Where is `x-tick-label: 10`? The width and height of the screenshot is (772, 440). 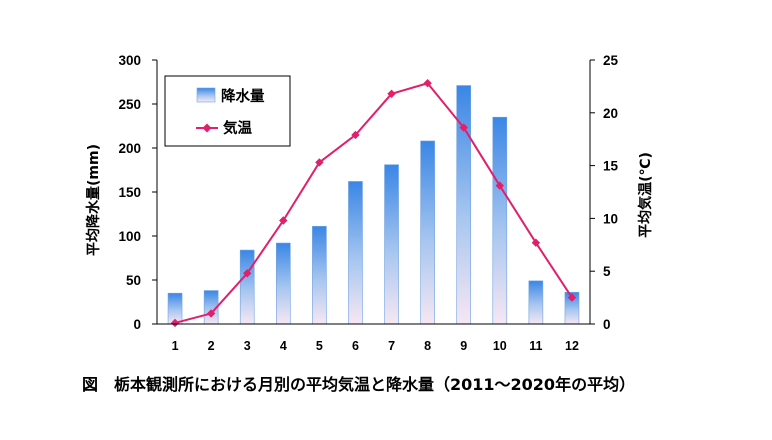
x-tick-label: 10 is located at coordinates (500, 346).